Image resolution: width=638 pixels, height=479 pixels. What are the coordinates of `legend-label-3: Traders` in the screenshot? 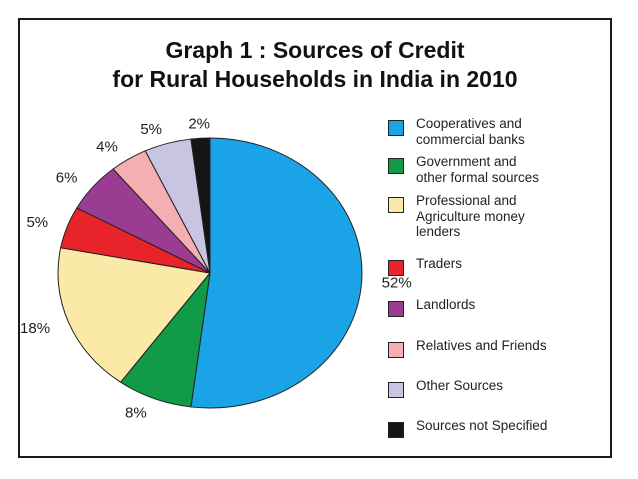 It's located at (439, 263).